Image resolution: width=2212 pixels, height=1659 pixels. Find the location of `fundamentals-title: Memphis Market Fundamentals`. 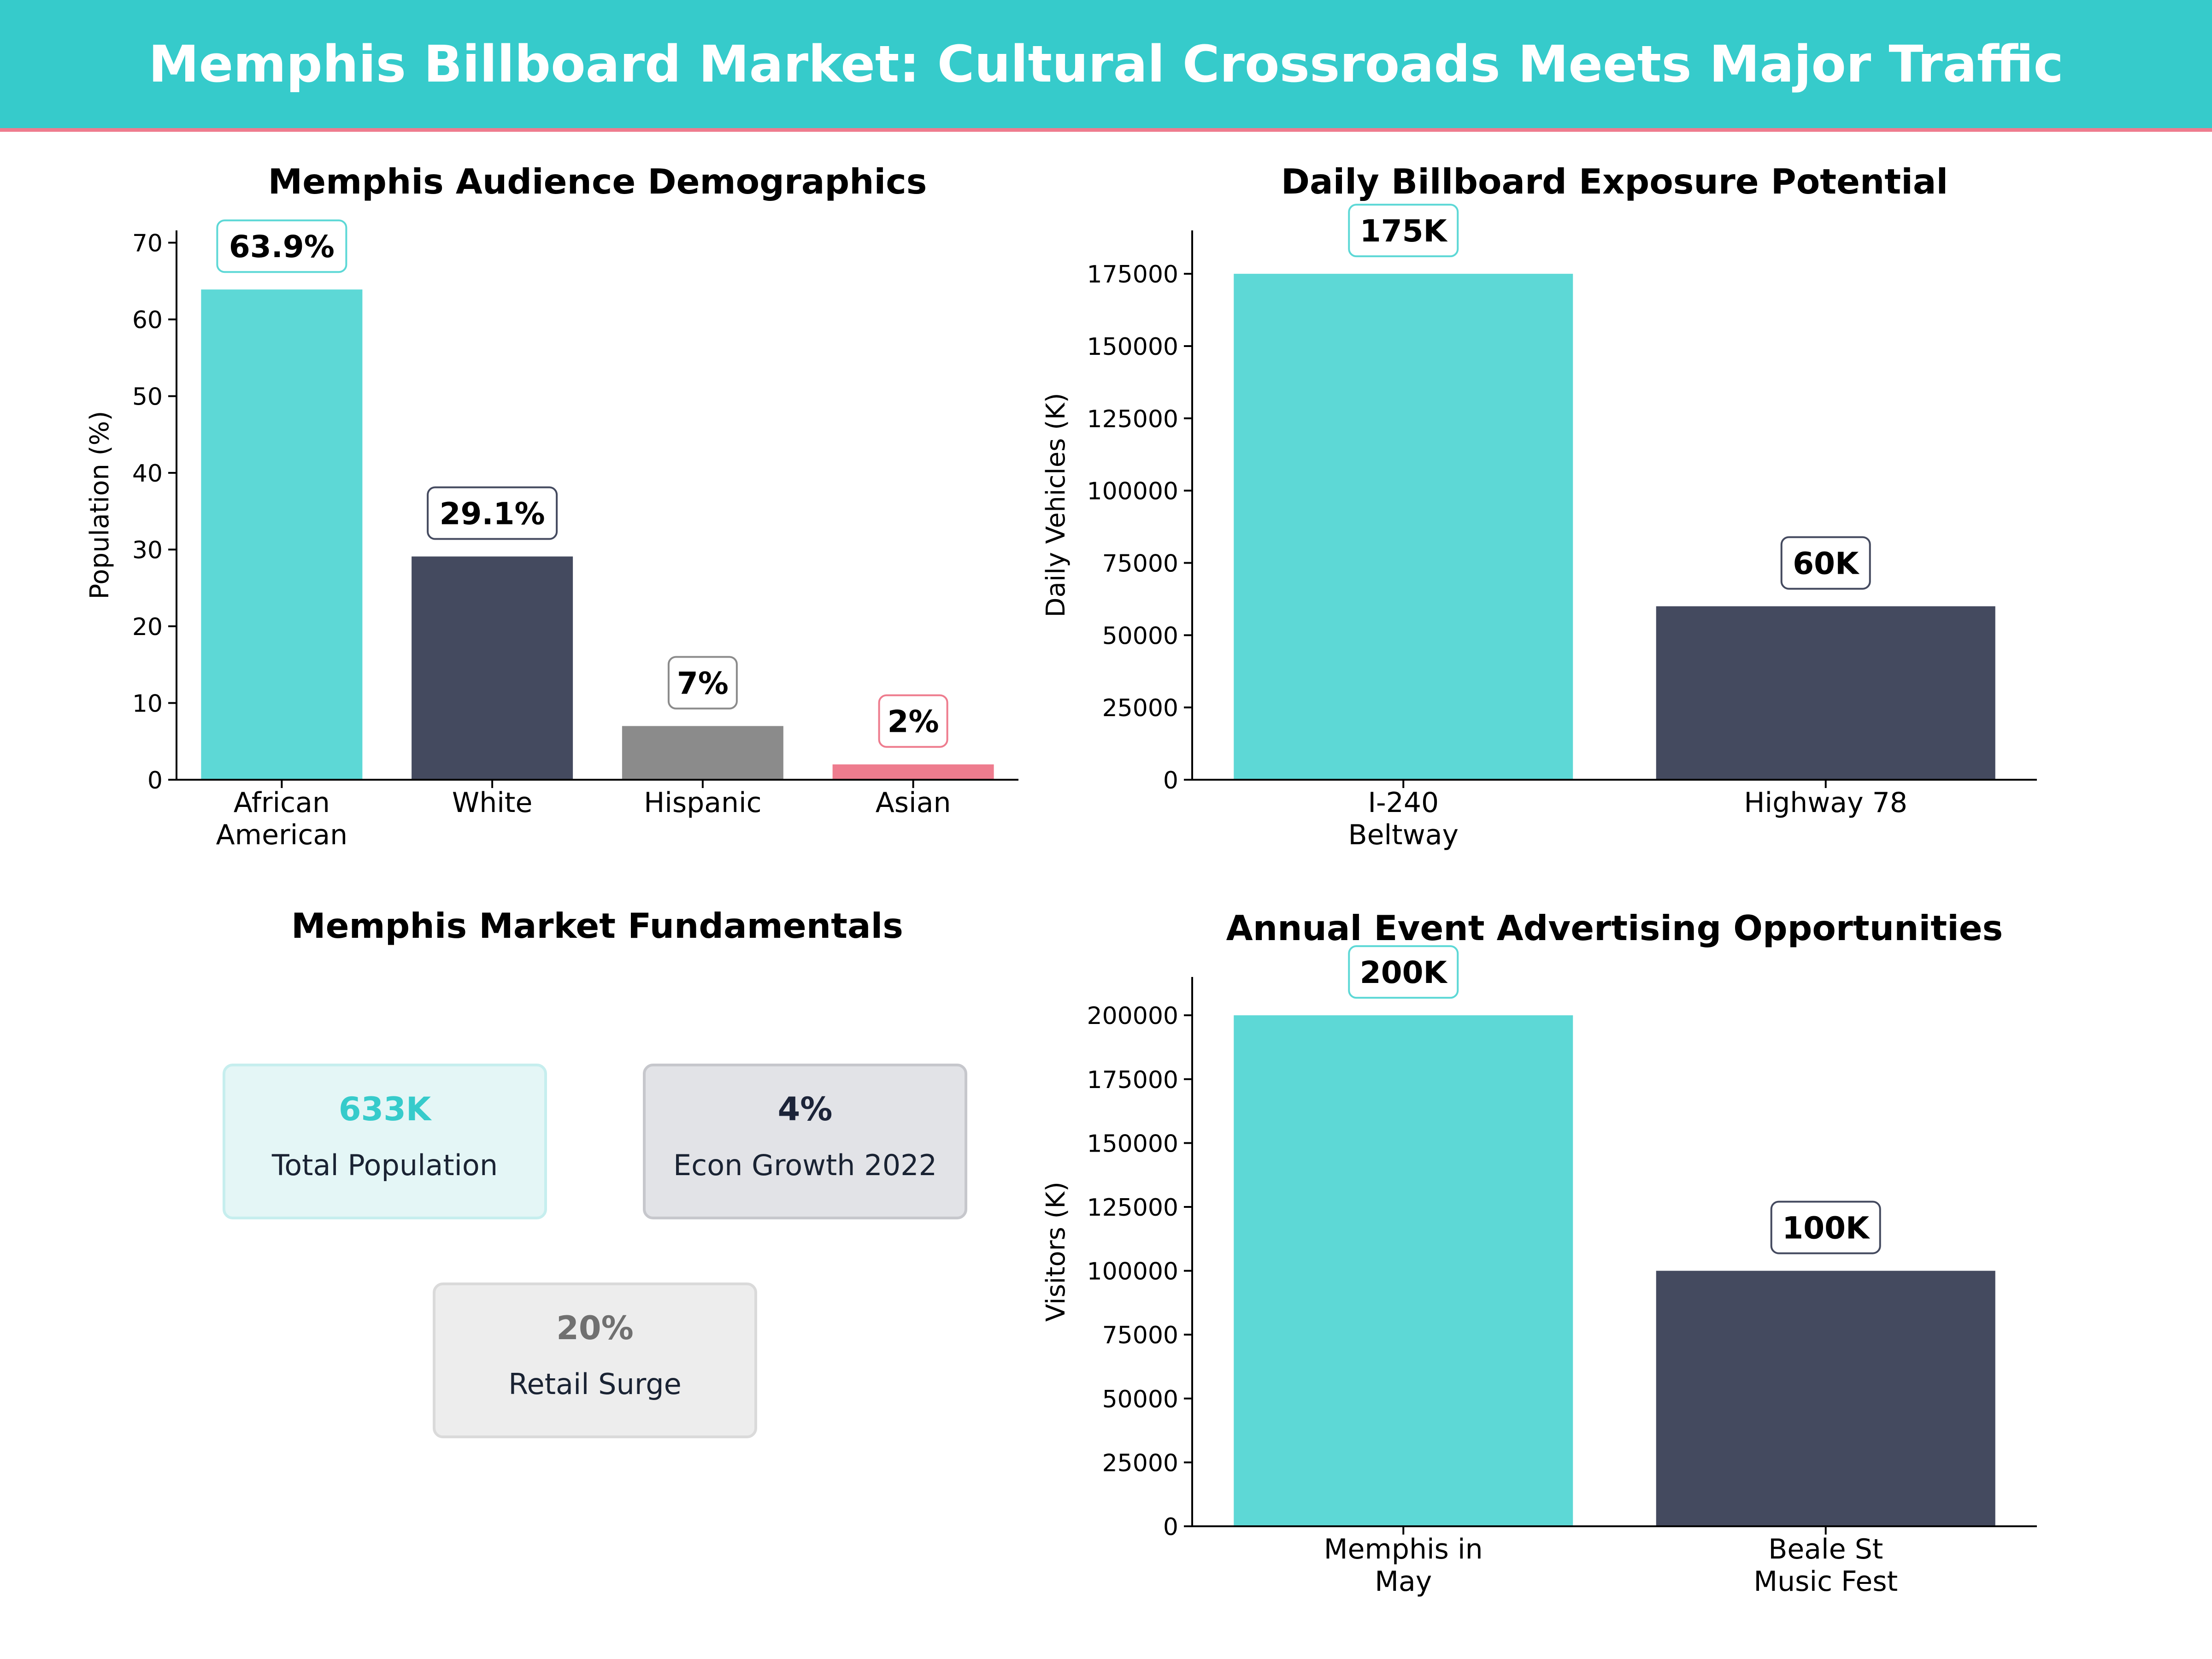

fundamentals-title: Memphis Market Fundamentals is located at coordinates (597, 926).